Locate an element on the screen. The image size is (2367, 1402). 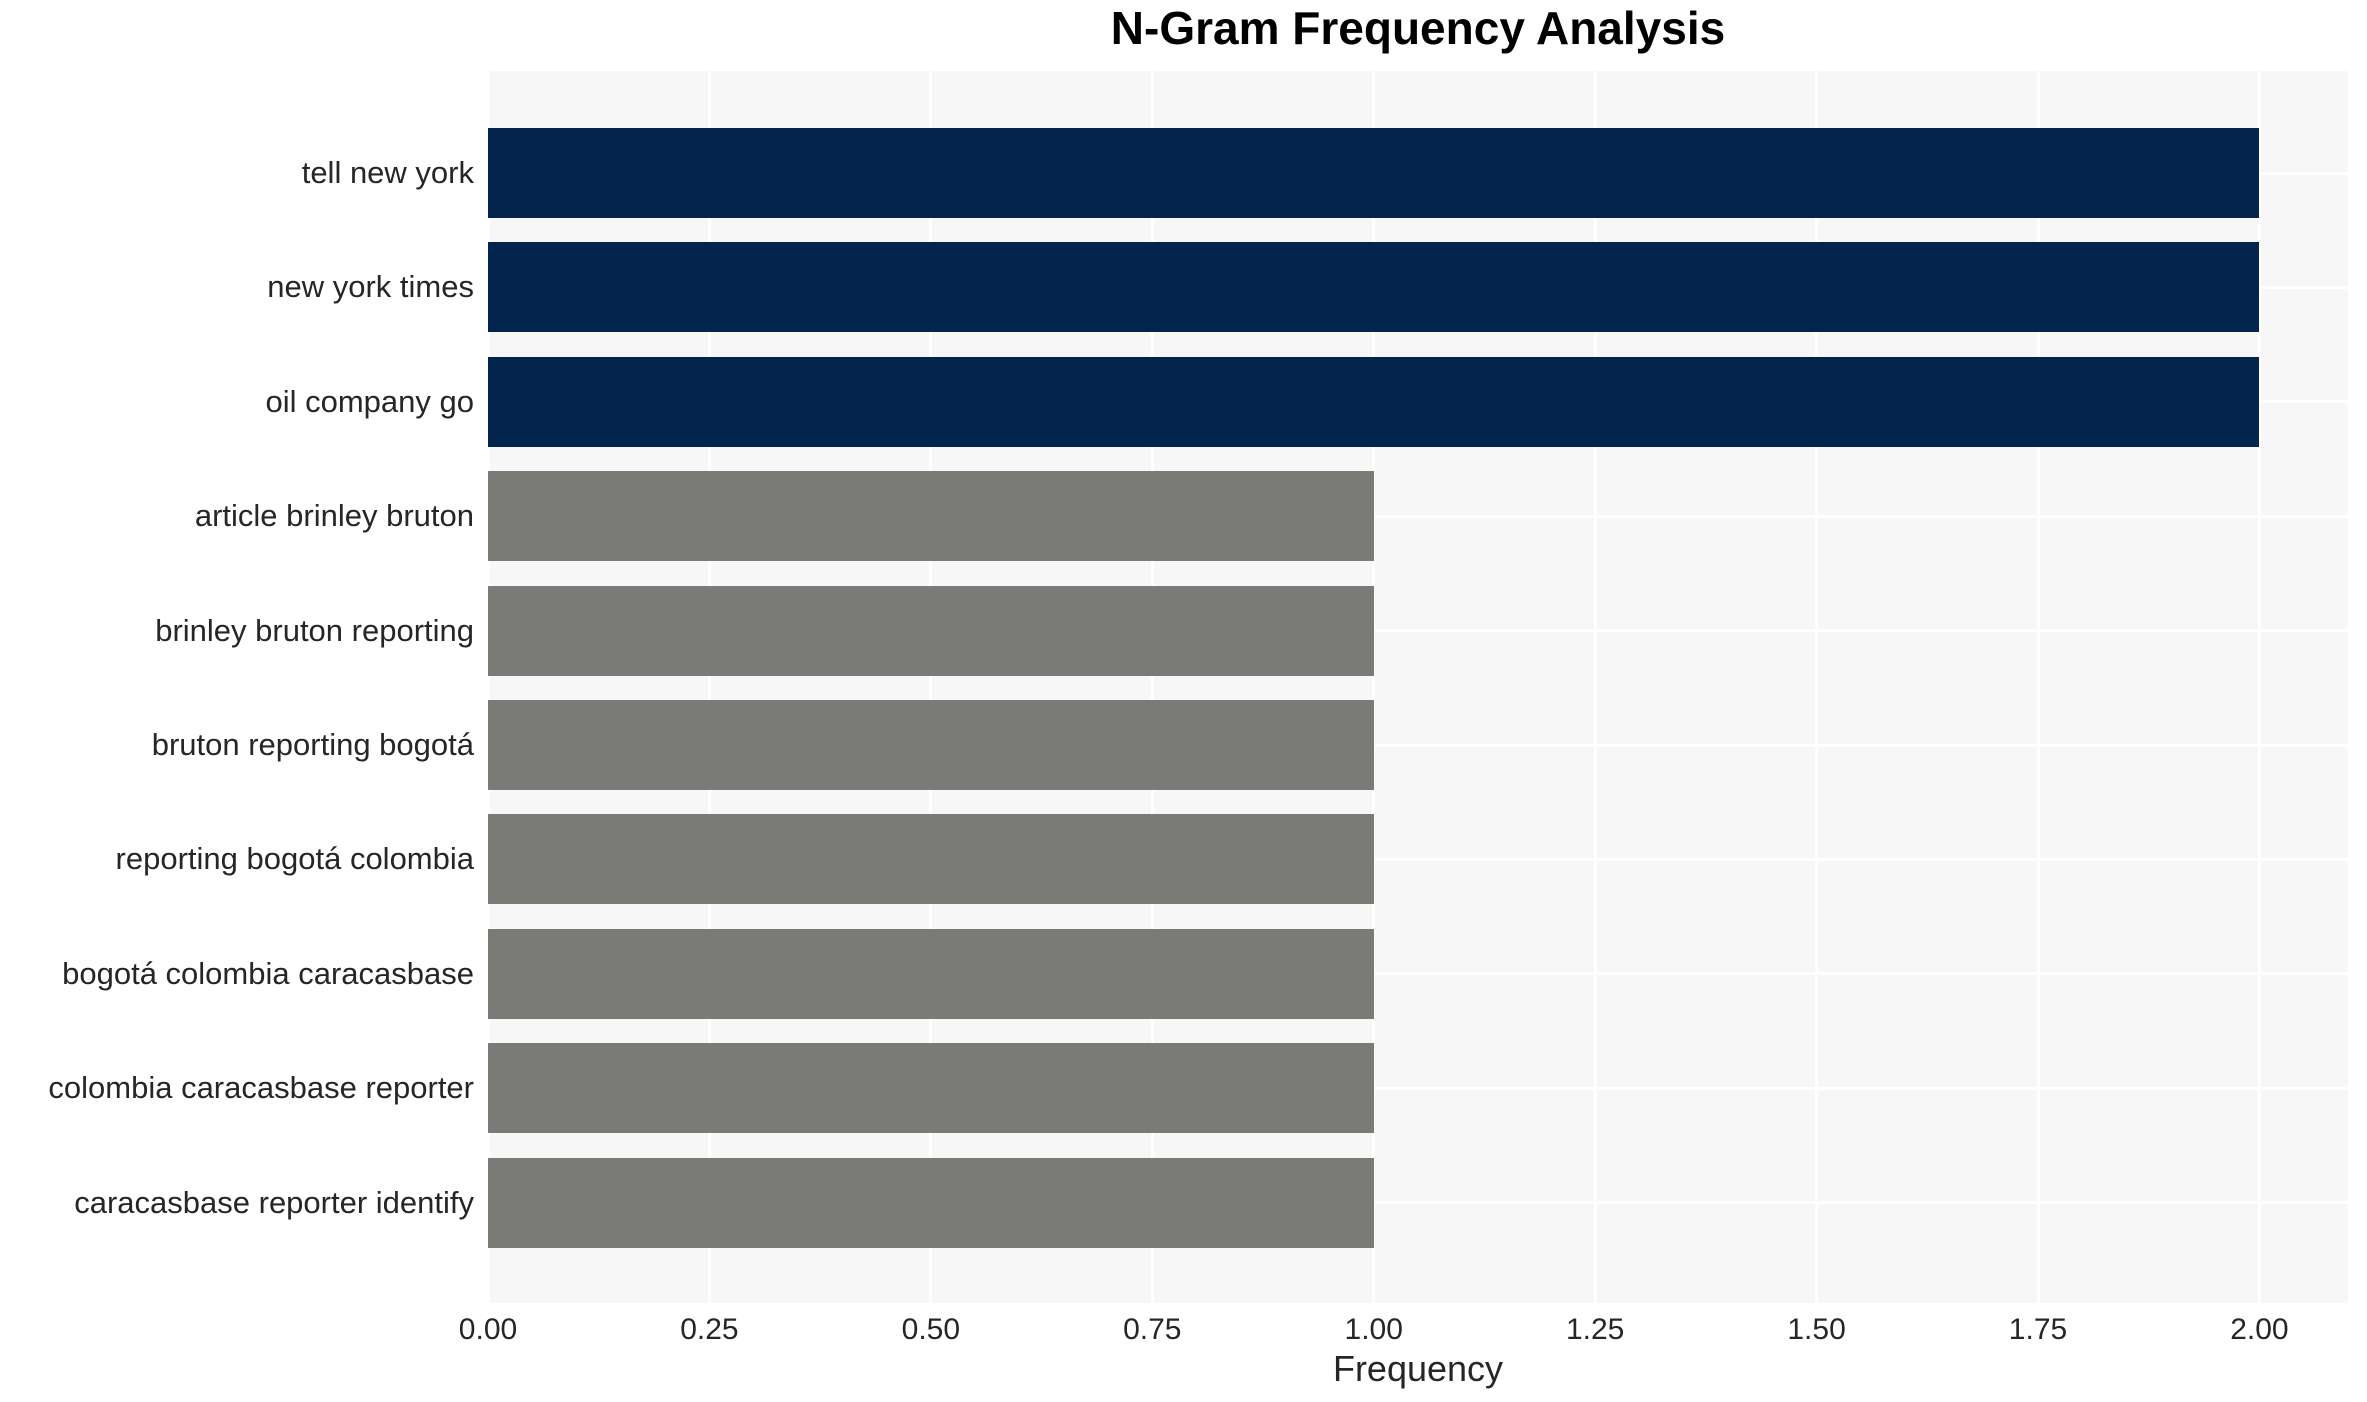
y-tick-label: article brinley bruton is located at coordinates (334, 516).